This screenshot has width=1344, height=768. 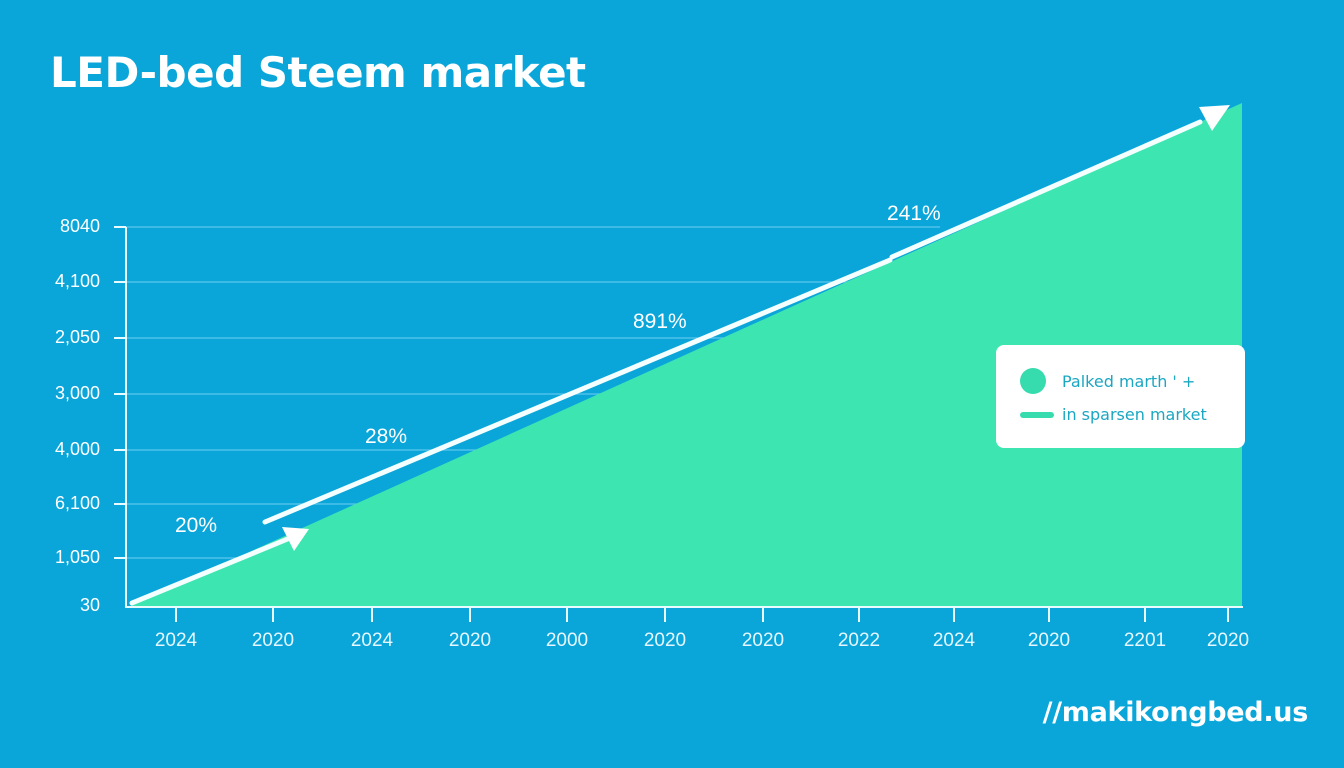 What do you see at coordinates (914, 213) in the screenshot?
I see `data-label: 241%` at bounding box center [914, 213].